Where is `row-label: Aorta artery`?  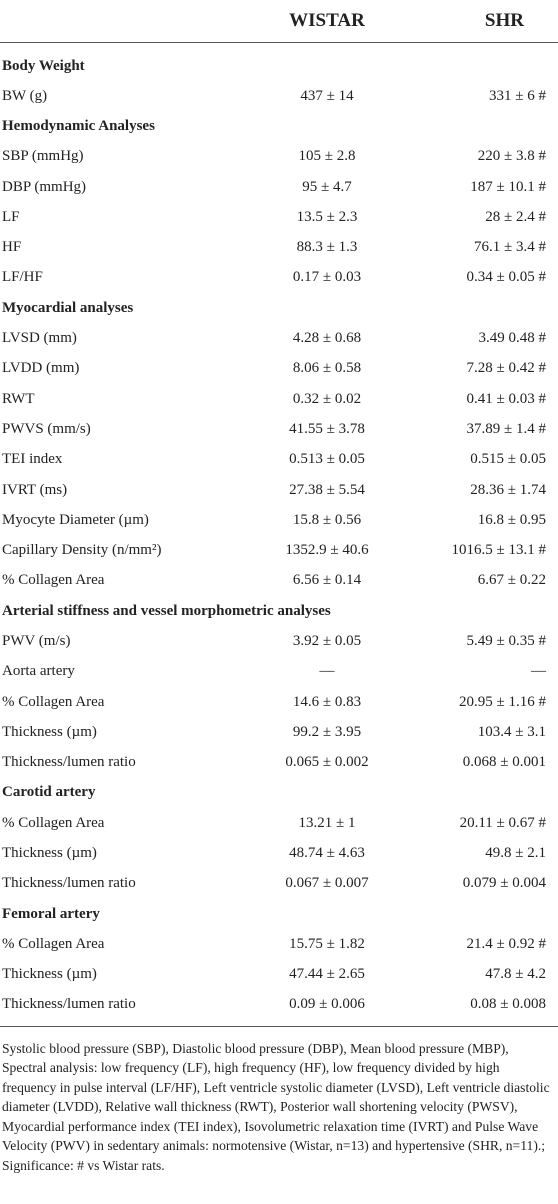
row-label: Aorta artery is located at coordinates (38, 671).